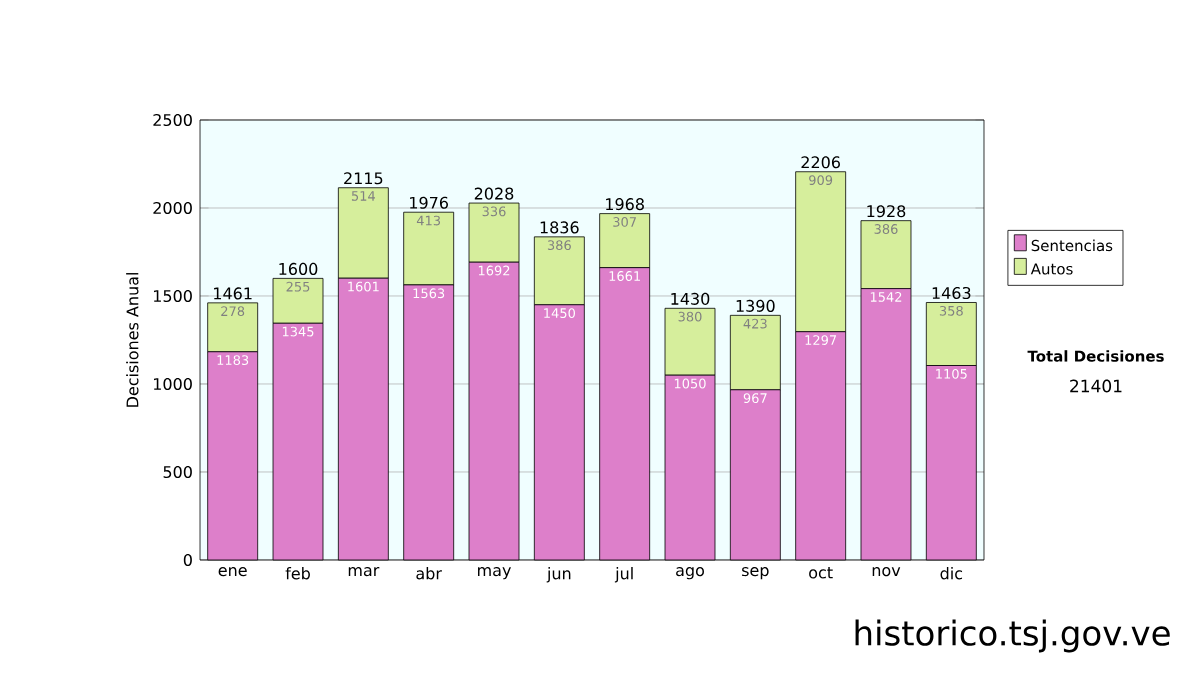 This screenshot has width=1200, height=680. Describe the element at coordinates (494, 573) in the screenshot. I see `x-tick-label: may` at that location.